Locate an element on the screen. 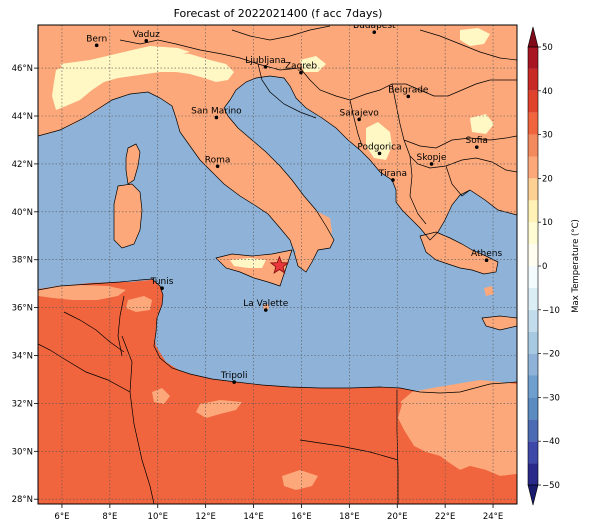  crete-island is located at coordinates (499, 323).